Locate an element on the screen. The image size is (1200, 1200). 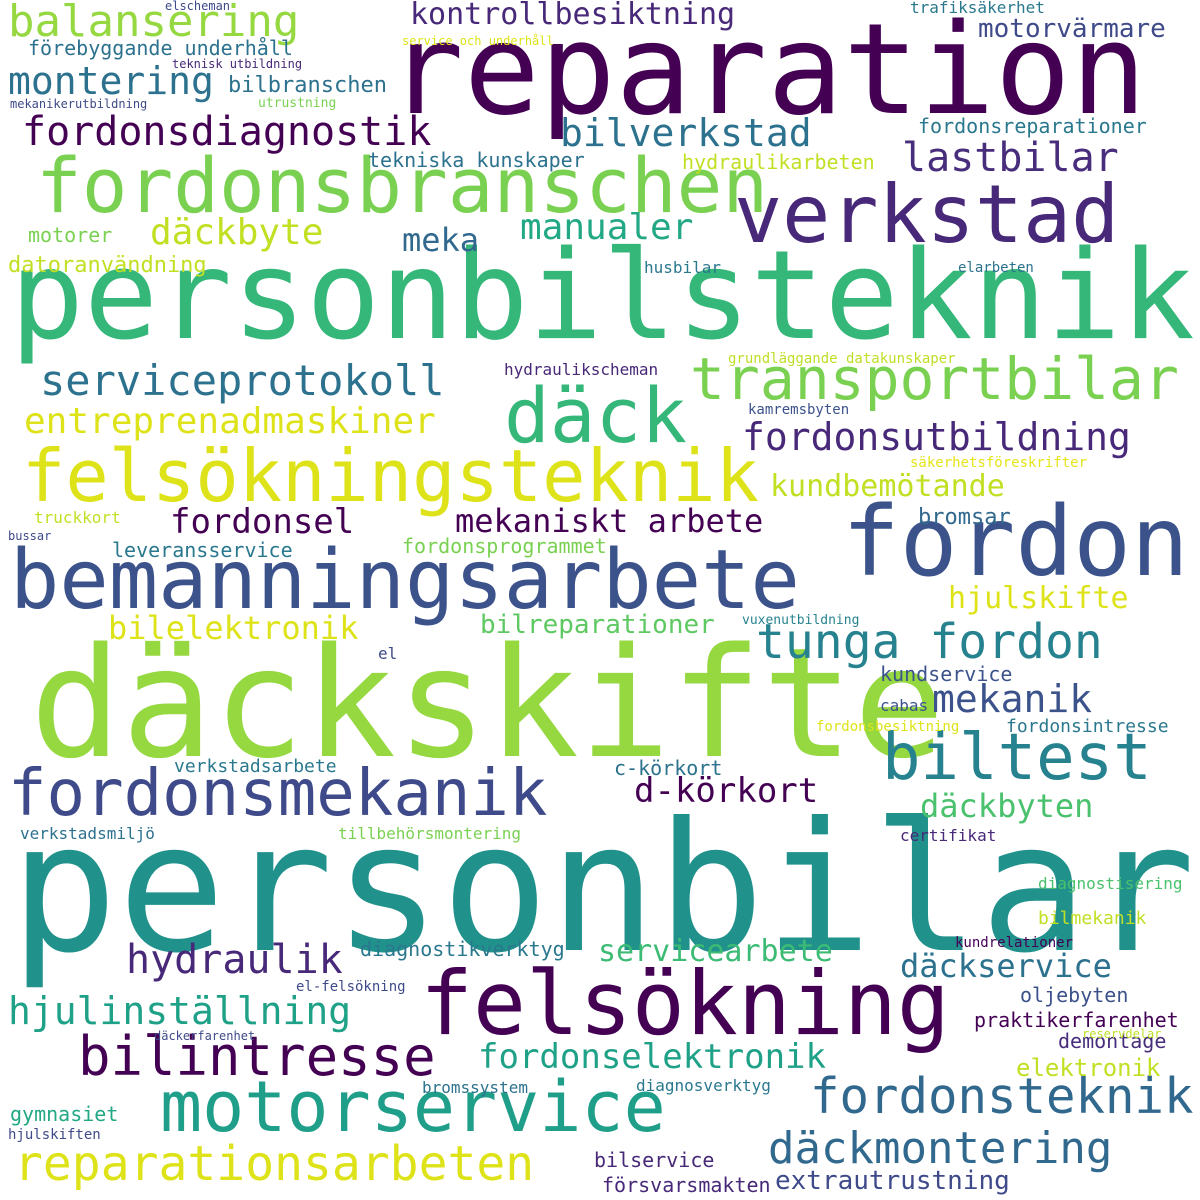
word-hydraulikscheman: hydraulikscheman is located at coordinates (581, 369).